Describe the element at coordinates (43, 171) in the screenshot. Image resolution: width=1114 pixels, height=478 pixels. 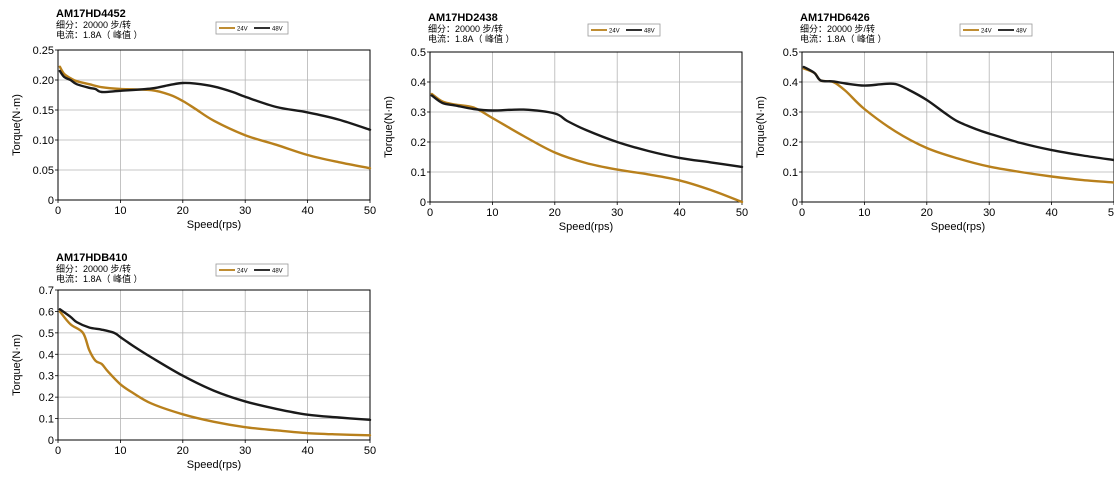
I see `y-tick-label: 0.05` at that location.